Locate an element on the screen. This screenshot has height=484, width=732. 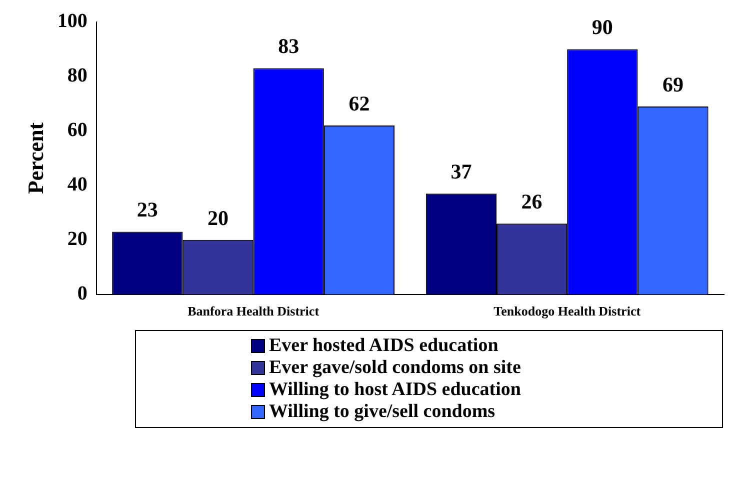
x-tick-label: Banfora Health District is located at coordinates (254, 311).